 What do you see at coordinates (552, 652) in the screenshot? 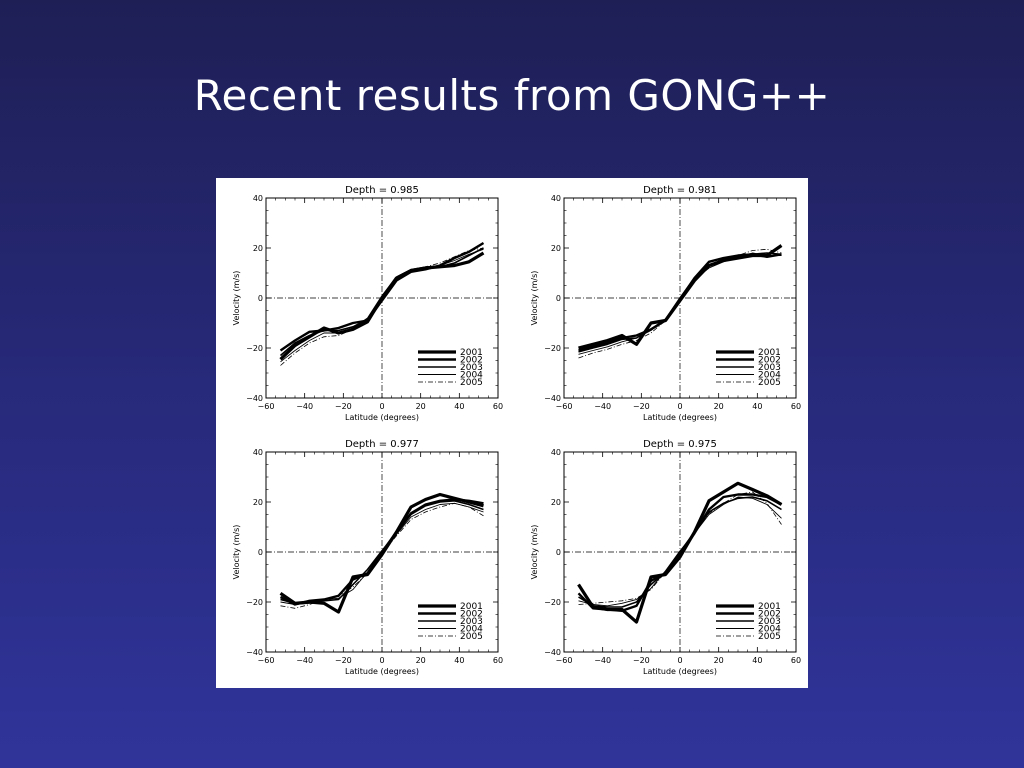
I see `panel-4-ytick-label: −40` at bounding box center [552, 652].